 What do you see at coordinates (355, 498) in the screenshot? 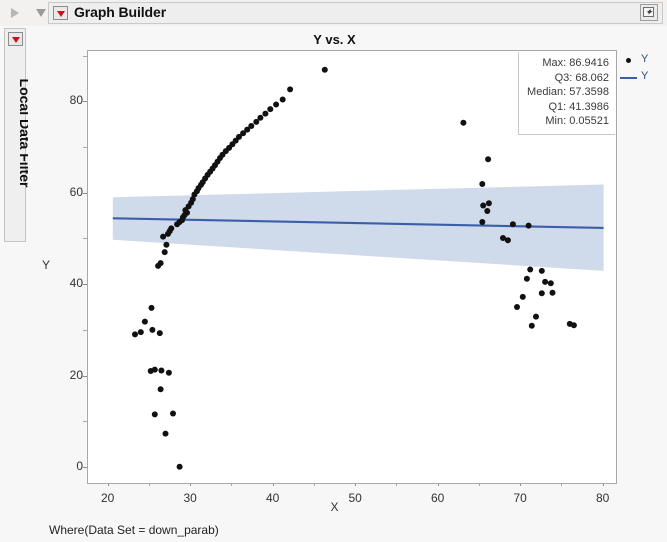
I see `x-tick-label: 50` at bounding box center [355, 498].